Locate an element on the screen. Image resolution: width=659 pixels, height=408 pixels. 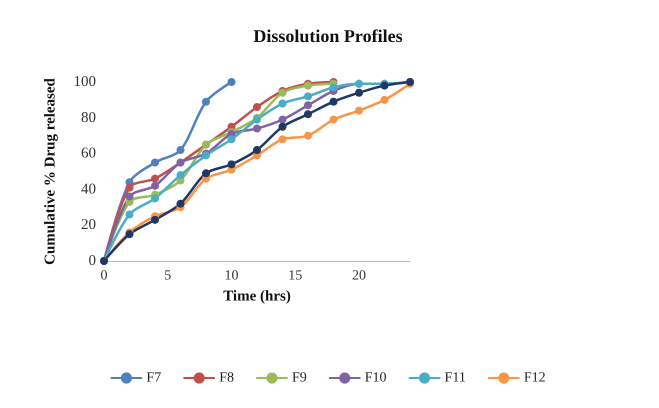
x-tick-label: 5 is located at coordinates (168, 276).